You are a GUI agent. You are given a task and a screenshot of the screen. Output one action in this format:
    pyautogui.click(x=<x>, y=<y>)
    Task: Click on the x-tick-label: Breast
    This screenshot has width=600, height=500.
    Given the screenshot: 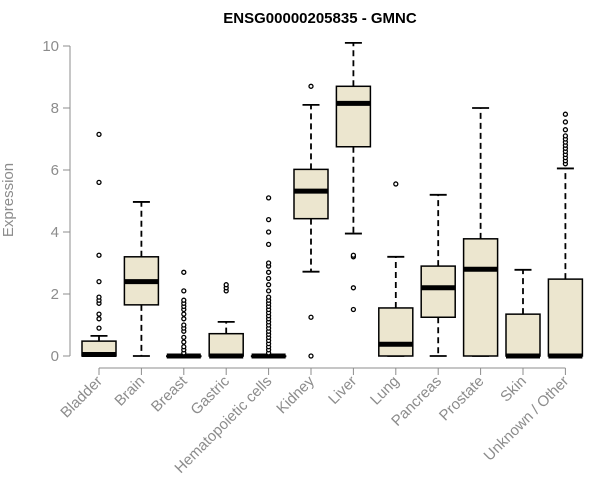 What is the action you would take?
    pyautogui.click(x=169, y=393)
    